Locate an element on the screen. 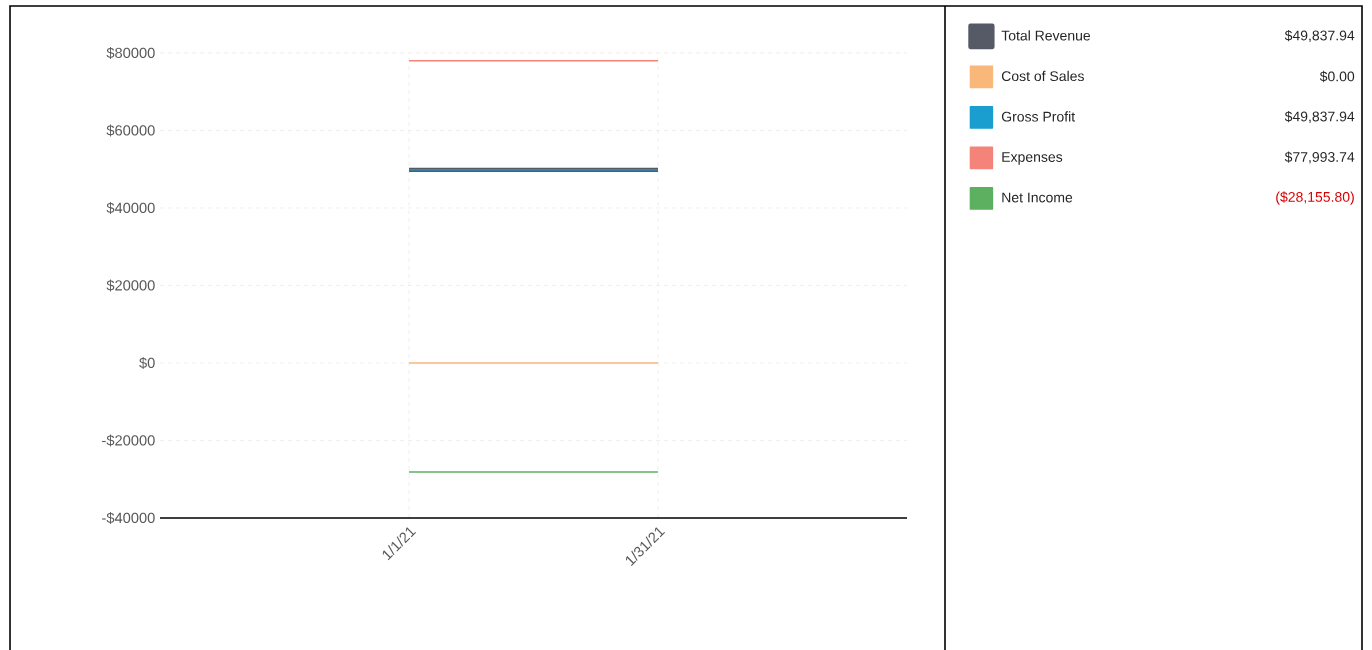 This screenshot has height=650, width=1372. text: $0.00 is located at coordinates (1337, 76).